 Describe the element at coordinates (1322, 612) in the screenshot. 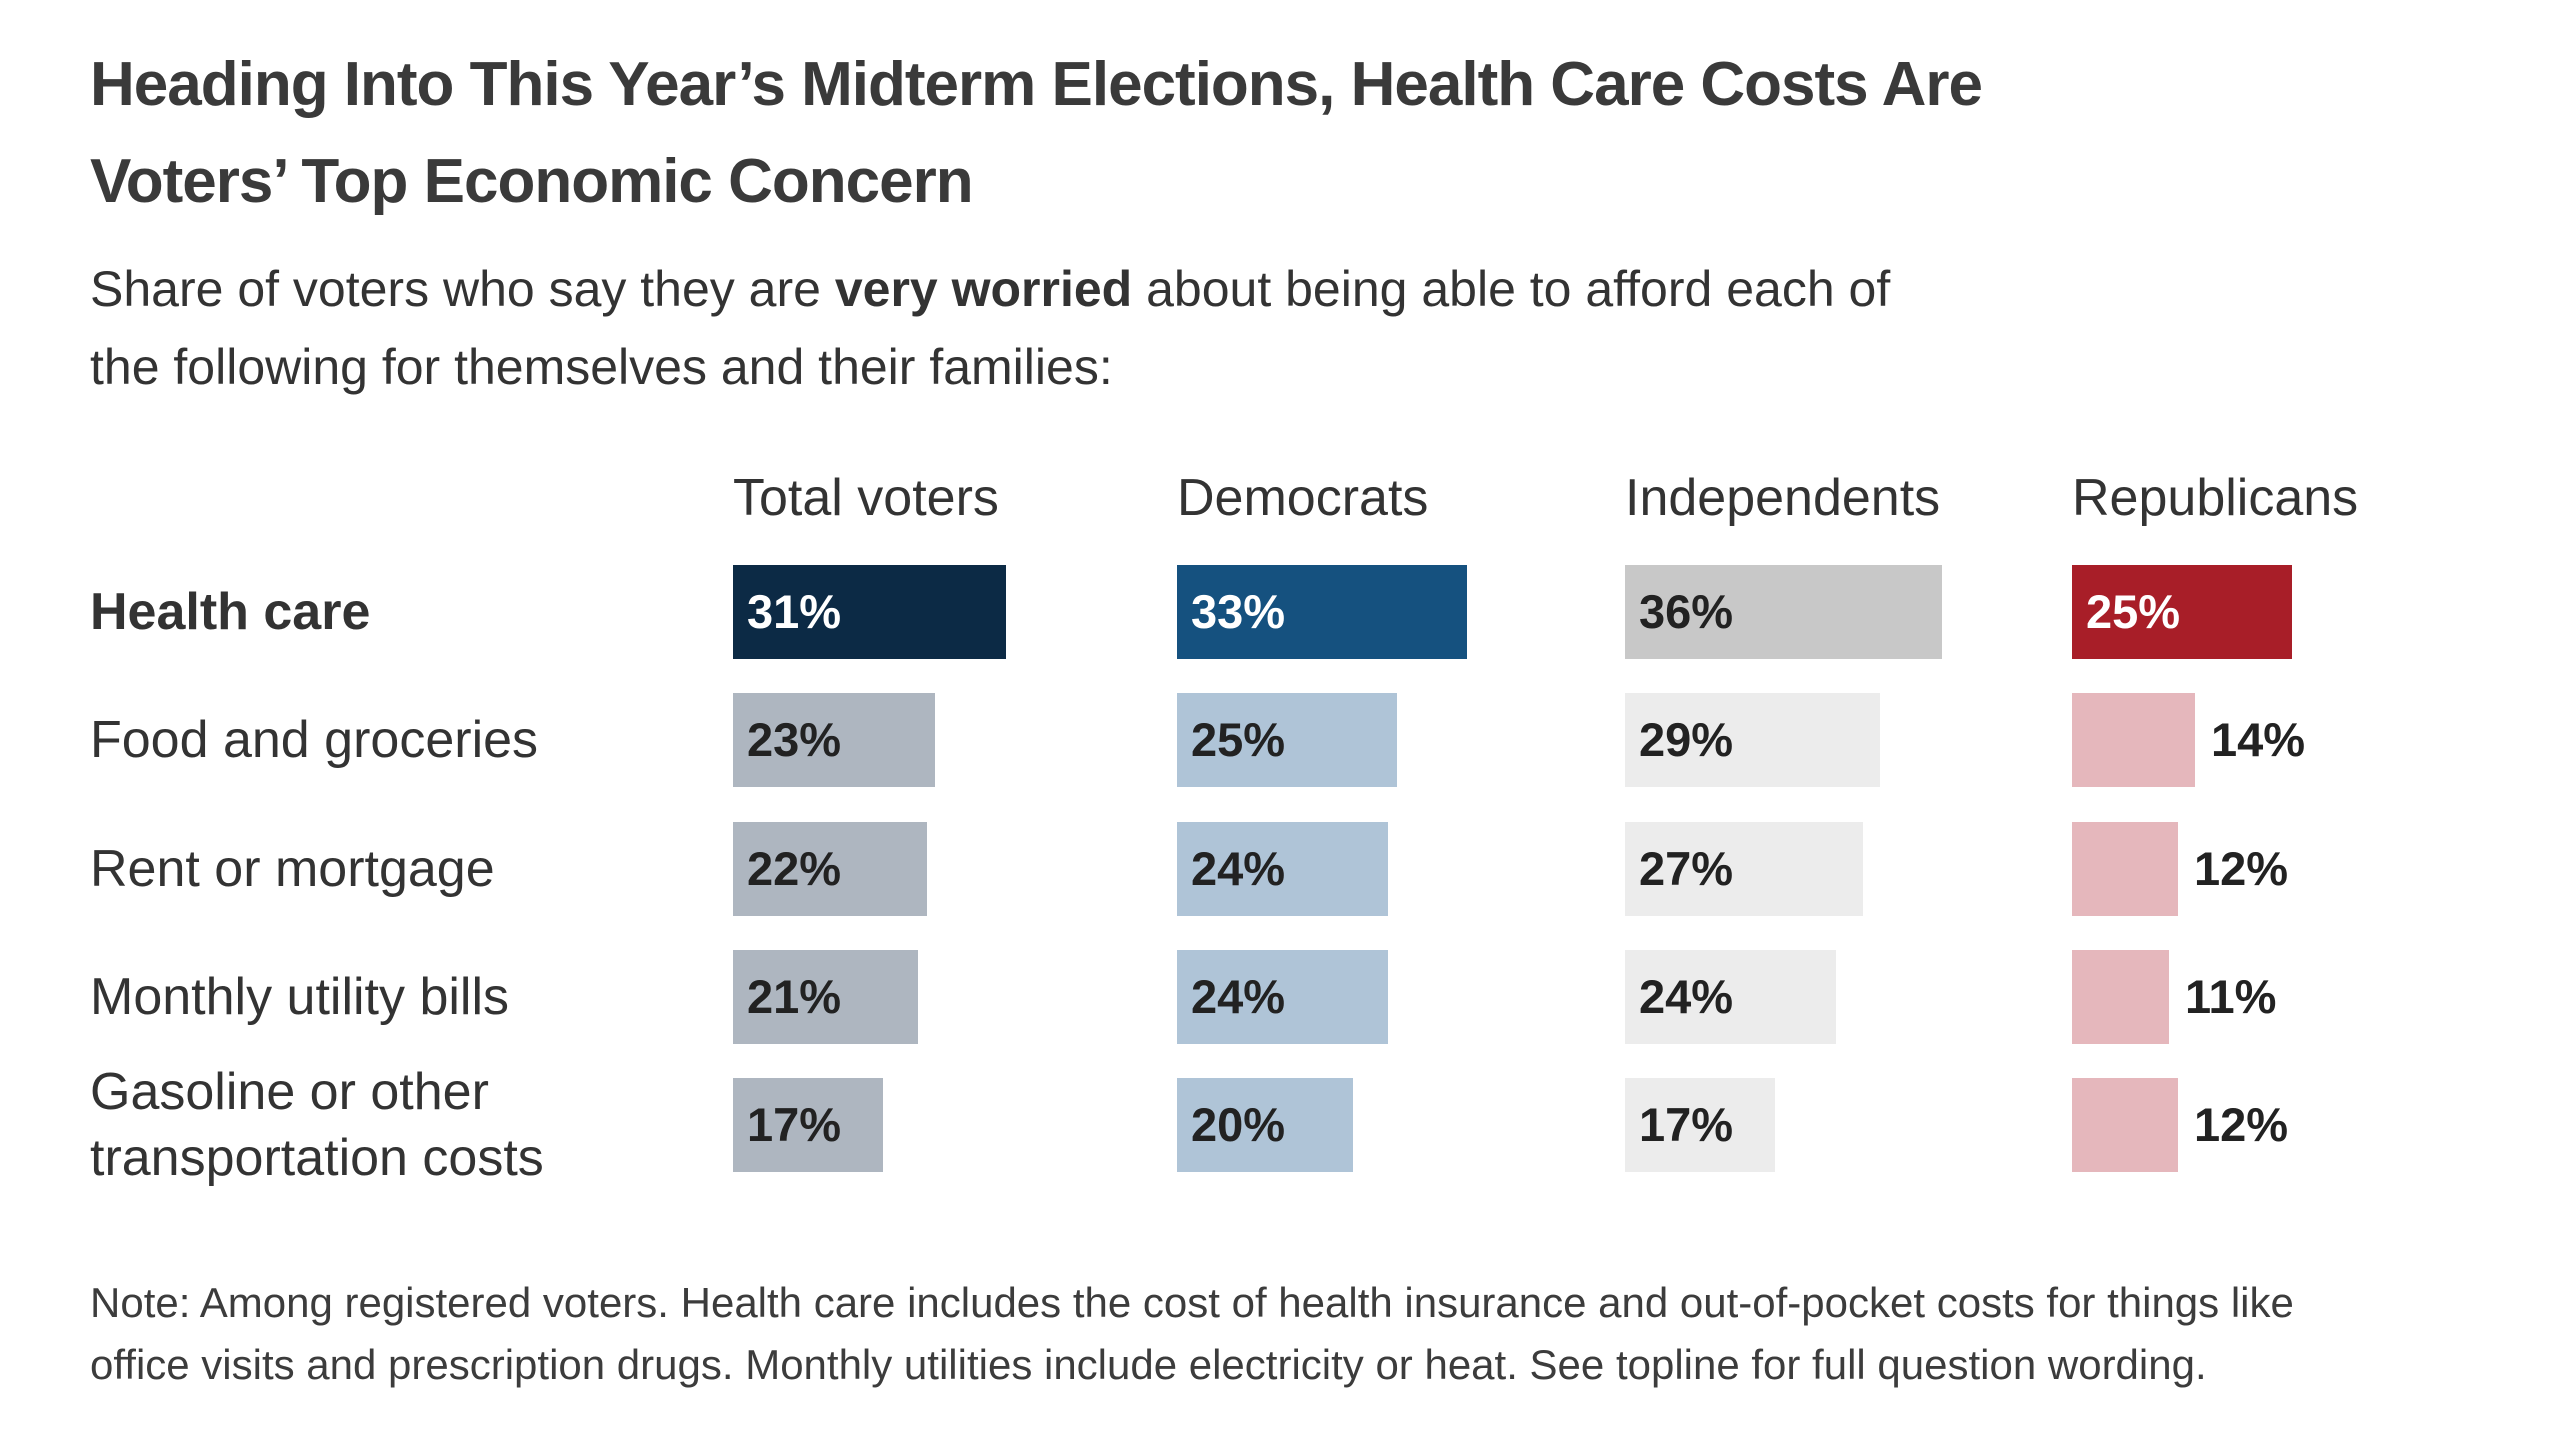

I see `bar-democrats-health-care: 33%` at that location.